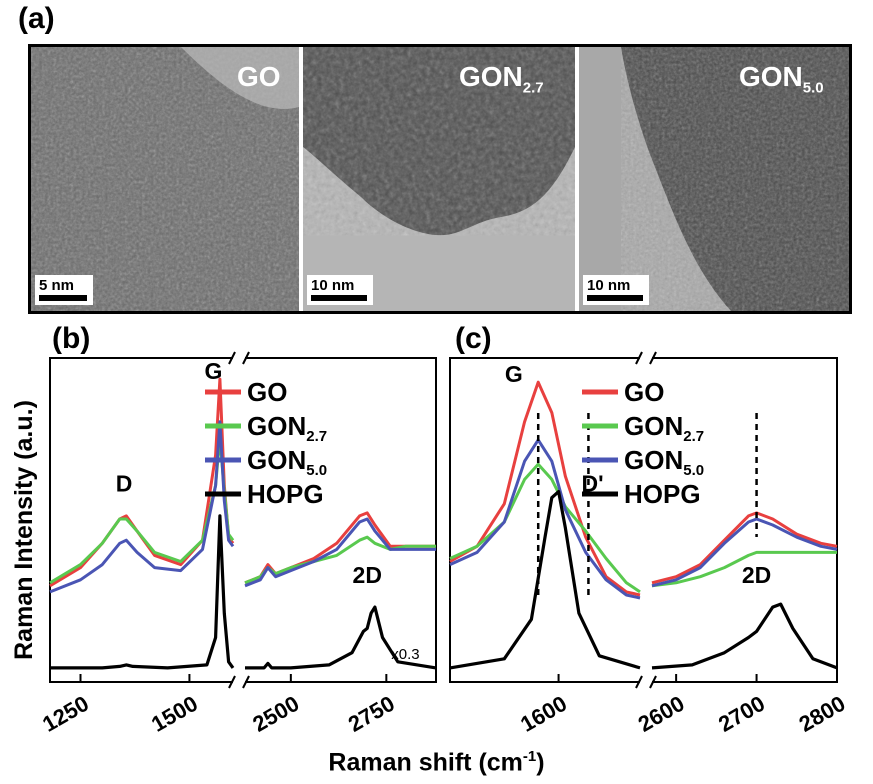 This screenshot has width=873, height=784. I want to click on x-tick-label: 2800, so click(822, 714).